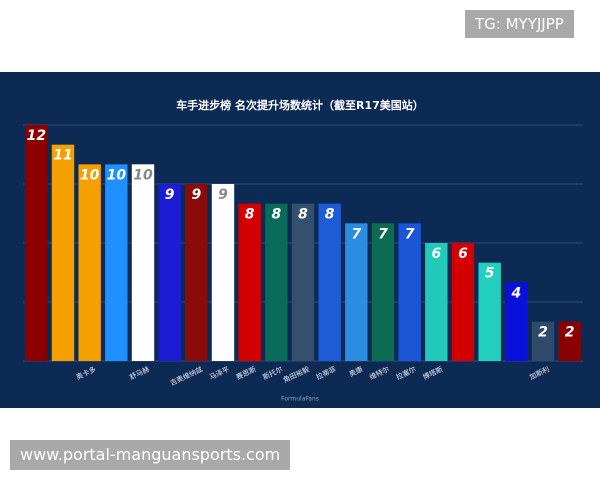 The width and height of the screenshot is (600, 480). Describe the element at coordinates (515, 293) in the screenshot. I see `value-label: 4` at that location.